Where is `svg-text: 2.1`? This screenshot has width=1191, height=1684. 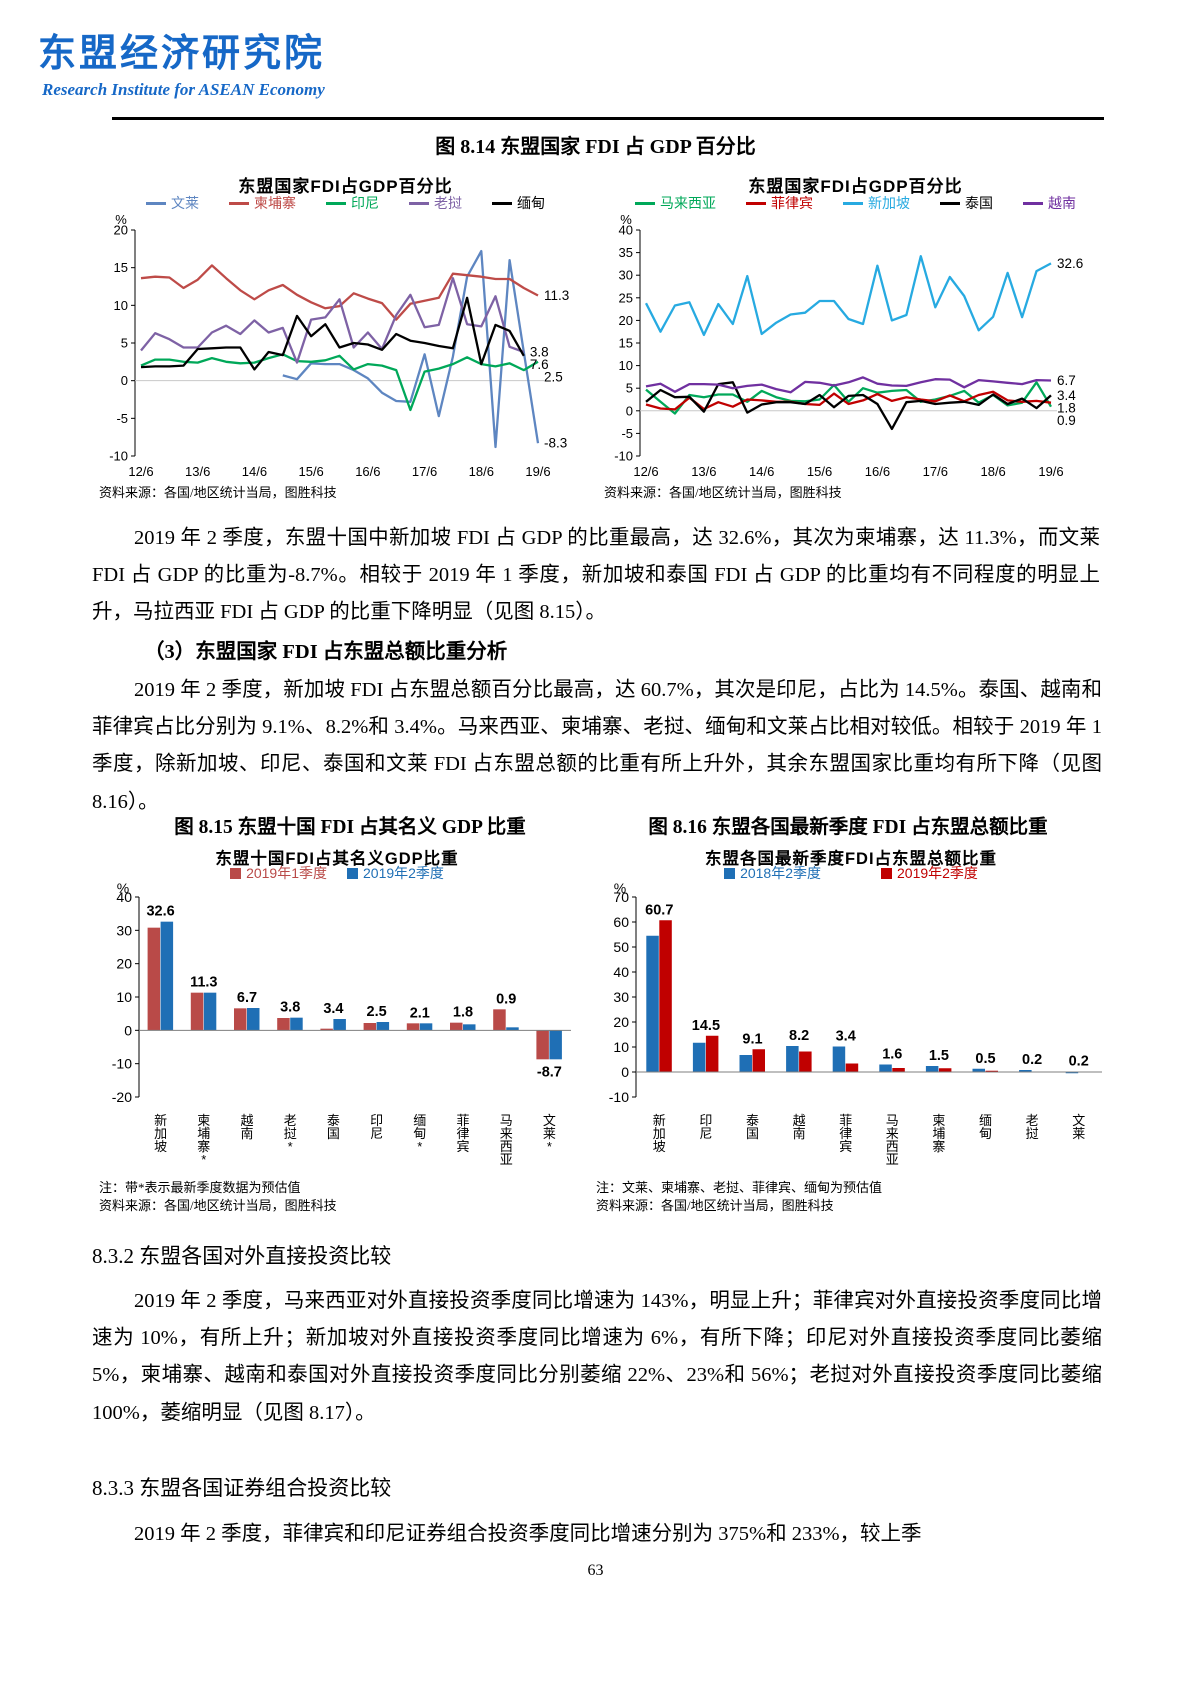
svg-text: 2.1 is located at coordinates (420, 1013).